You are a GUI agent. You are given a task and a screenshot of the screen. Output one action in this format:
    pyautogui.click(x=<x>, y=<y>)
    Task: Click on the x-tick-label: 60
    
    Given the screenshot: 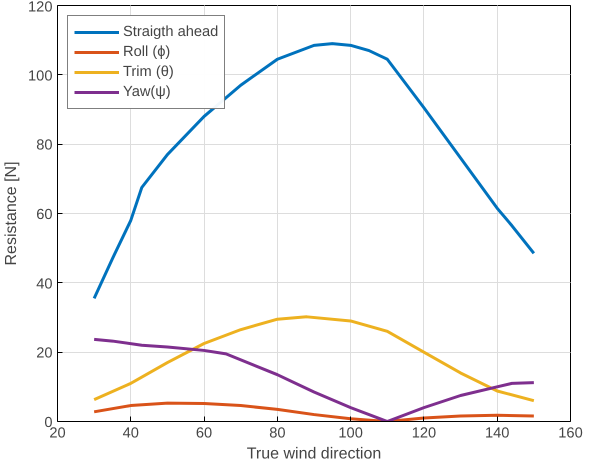 What is the action you would take?
    pyautogui.click(x=204, y=434)
    